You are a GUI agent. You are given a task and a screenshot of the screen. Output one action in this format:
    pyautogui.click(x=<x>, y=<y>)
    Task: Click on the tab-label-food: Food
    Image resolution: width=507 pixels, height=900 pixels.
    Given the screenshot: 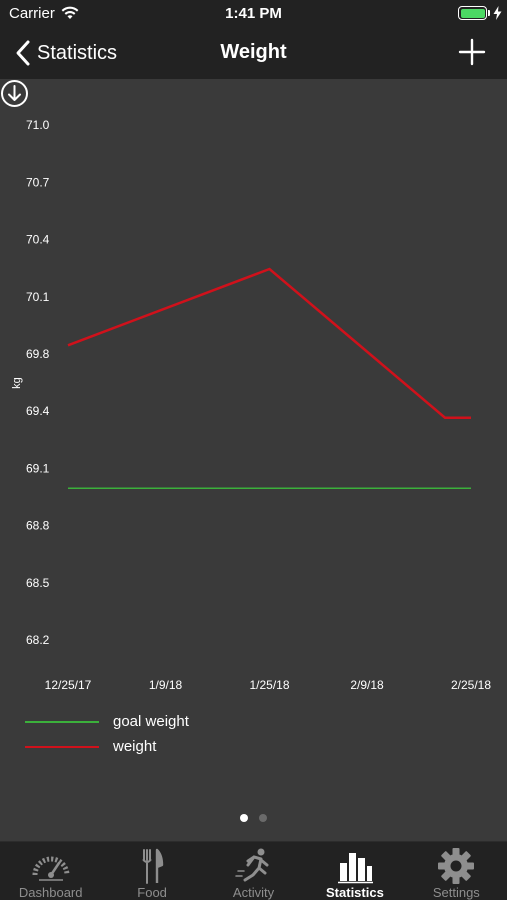 What is the action you would take?
    pyautogui.click(x=152, y=892)
    